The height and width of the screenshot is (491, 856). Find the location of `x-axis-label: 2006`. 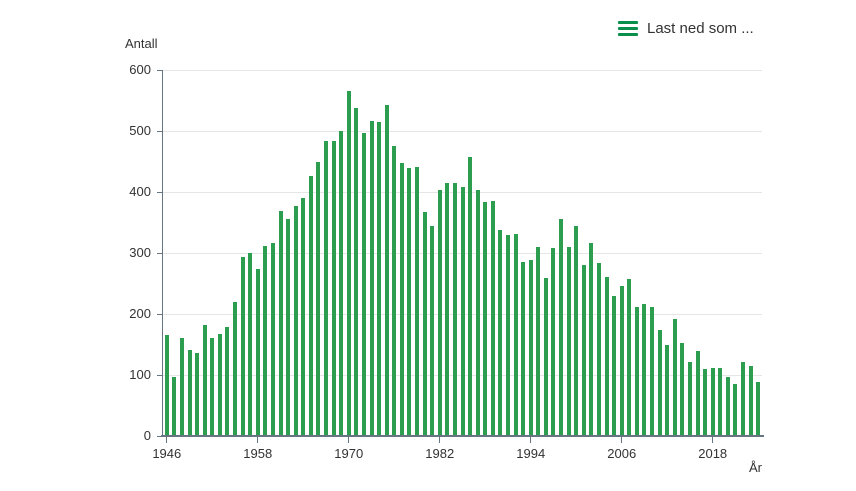

x-axis-label: 2006 is located at coordinates (622, 453).